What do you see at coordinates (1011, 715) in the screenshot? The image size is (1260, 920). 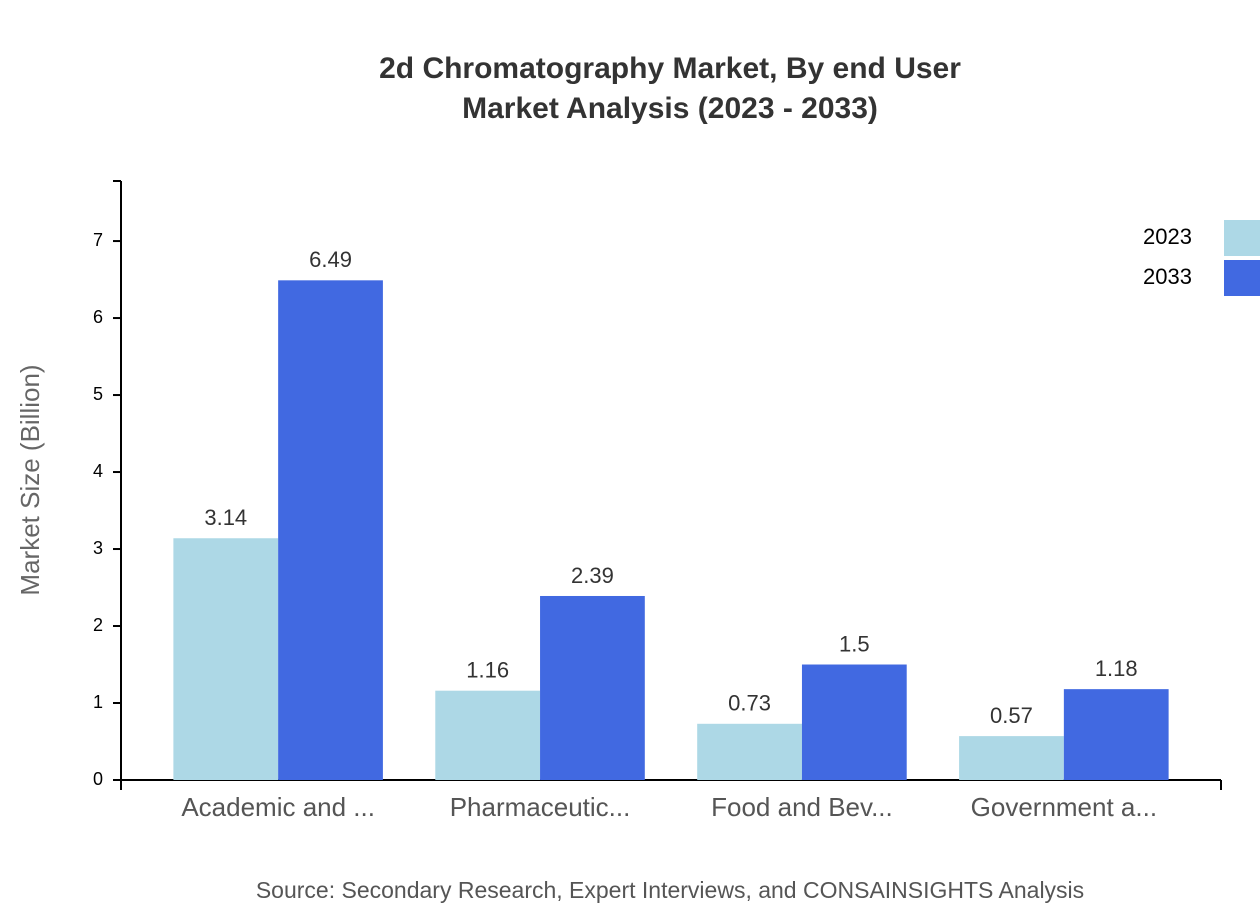 I see `value-label: 0.57` at bounding box center [1011, 715].